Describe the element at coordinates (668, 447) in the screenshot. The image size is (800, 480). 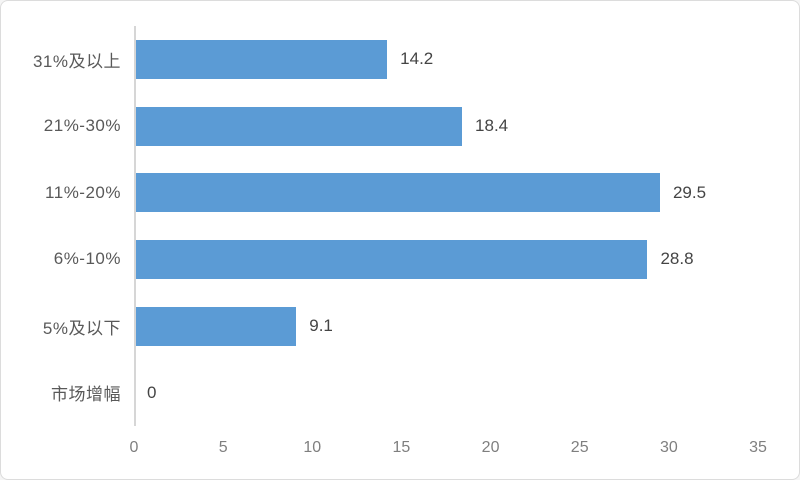
I see `x-tick-label: 30` at that location.